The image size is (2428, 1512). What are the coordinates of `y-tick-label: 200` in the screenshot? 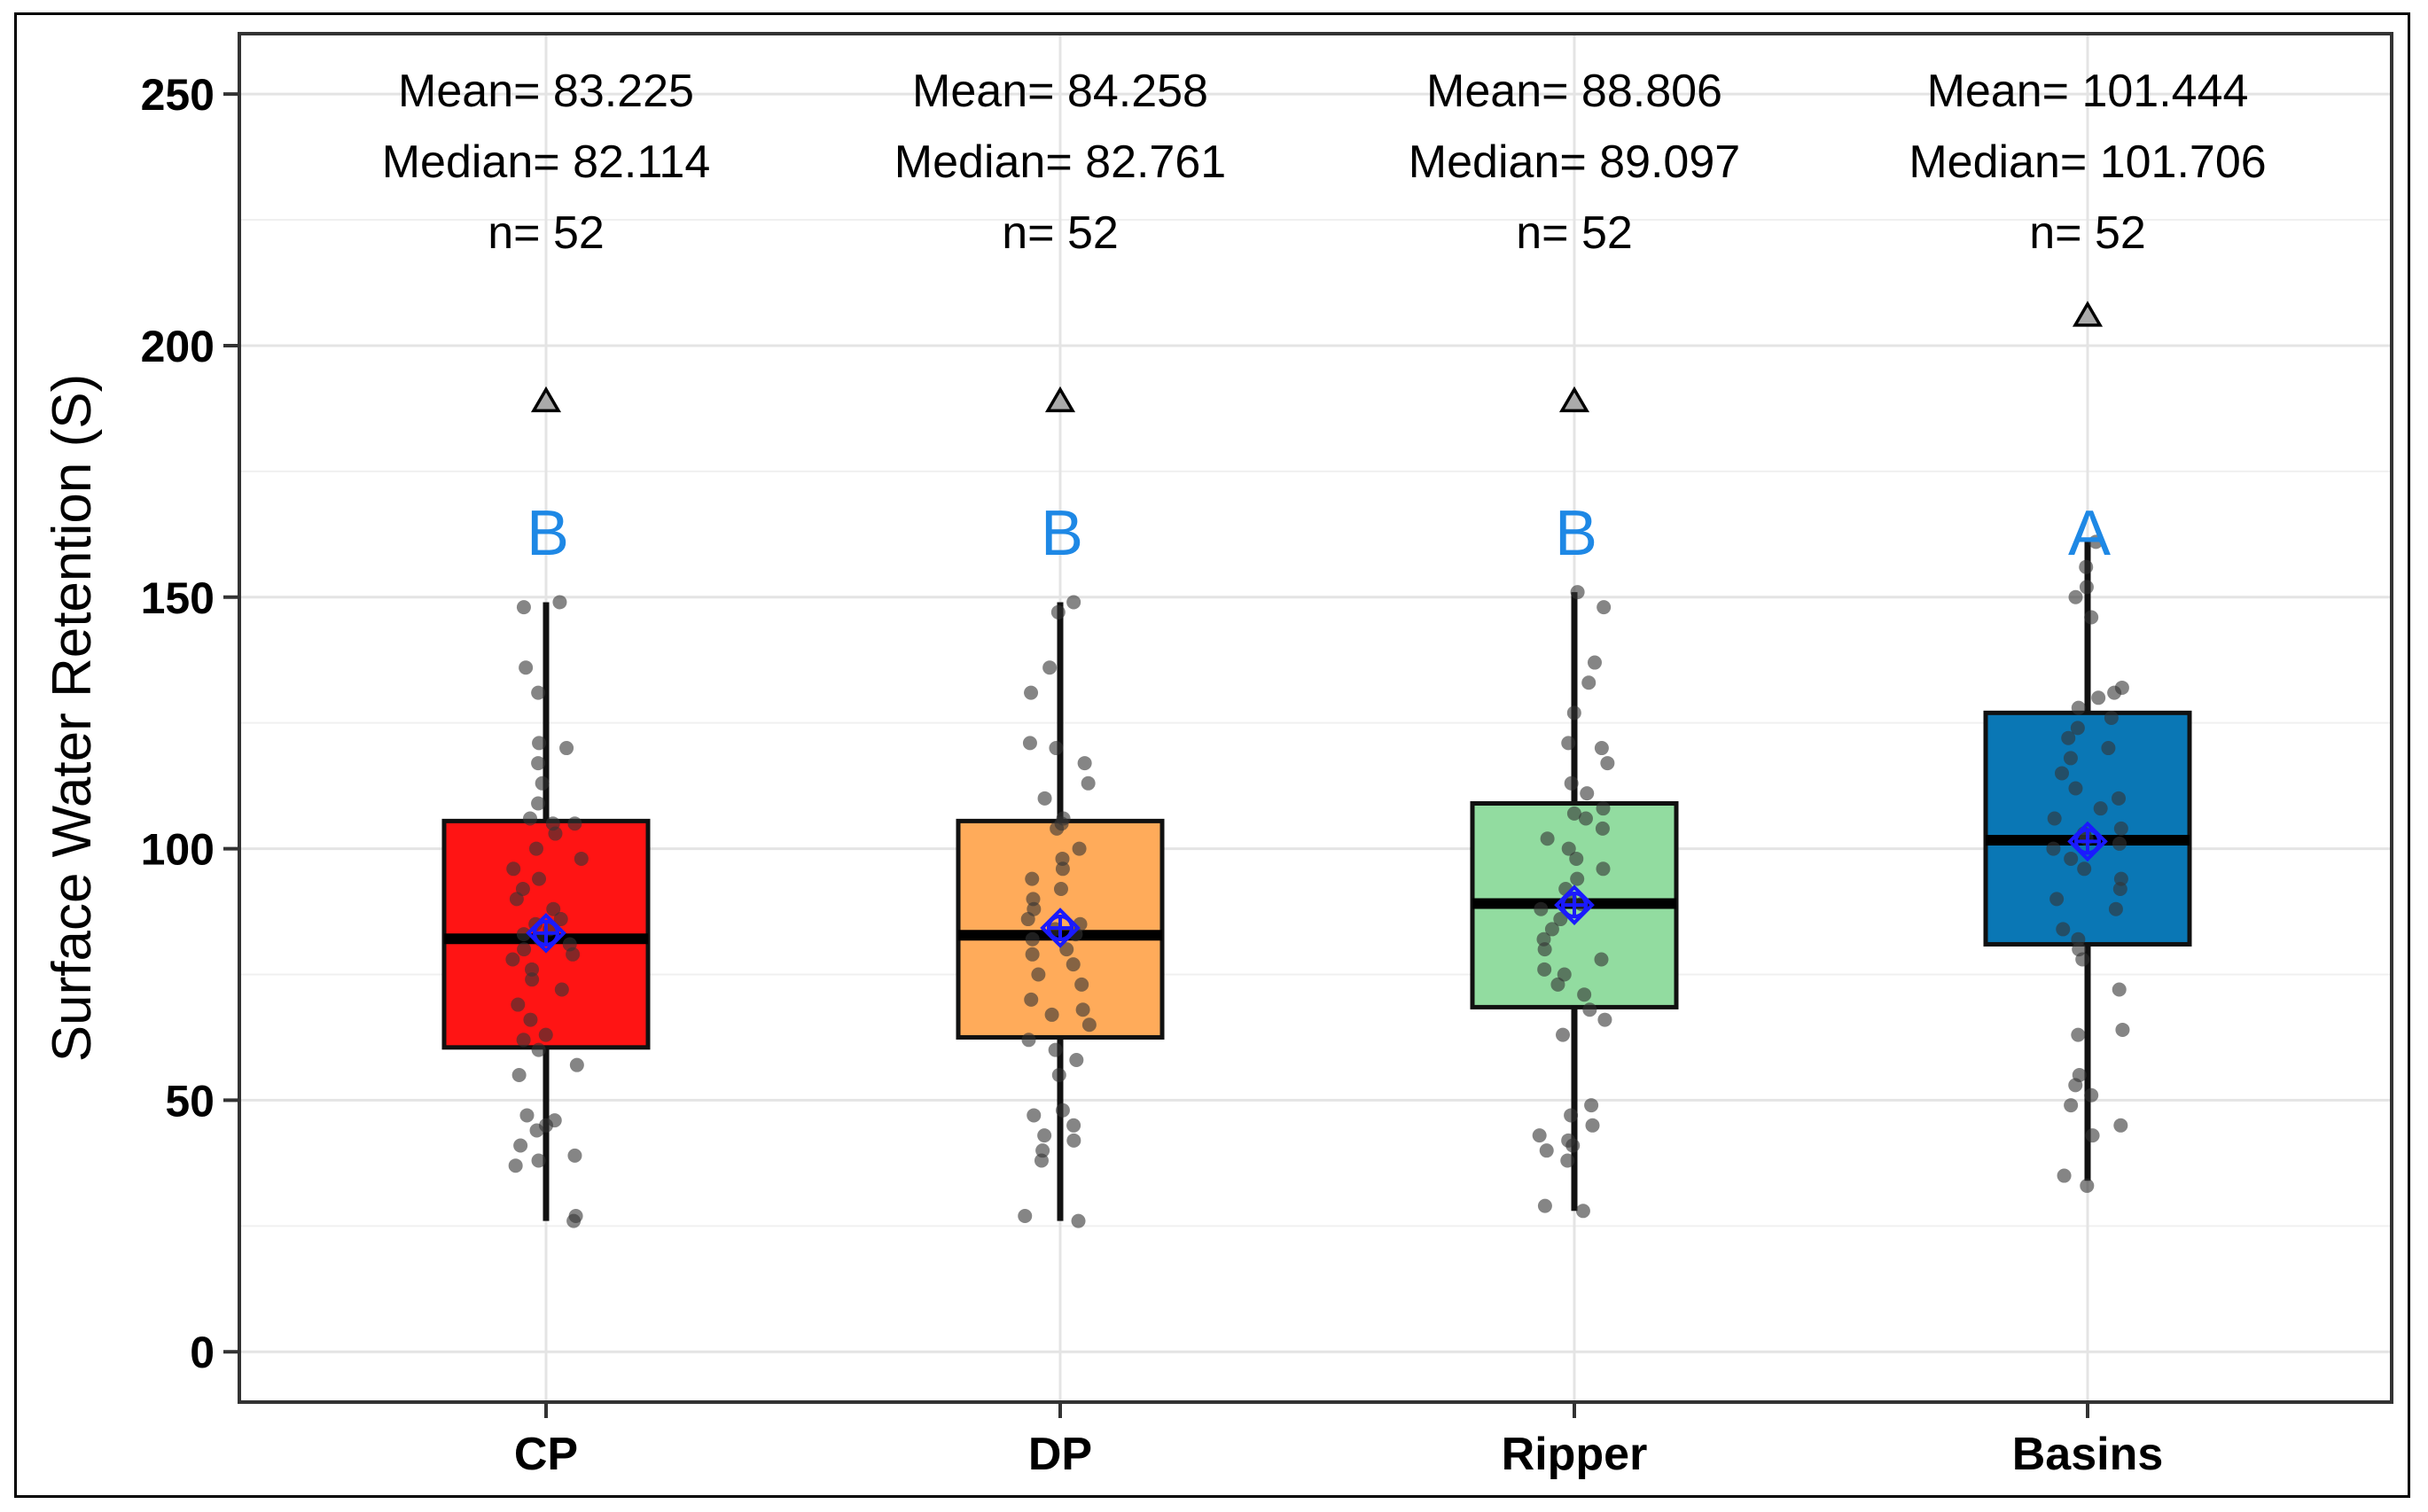 It's located at (178, 347).